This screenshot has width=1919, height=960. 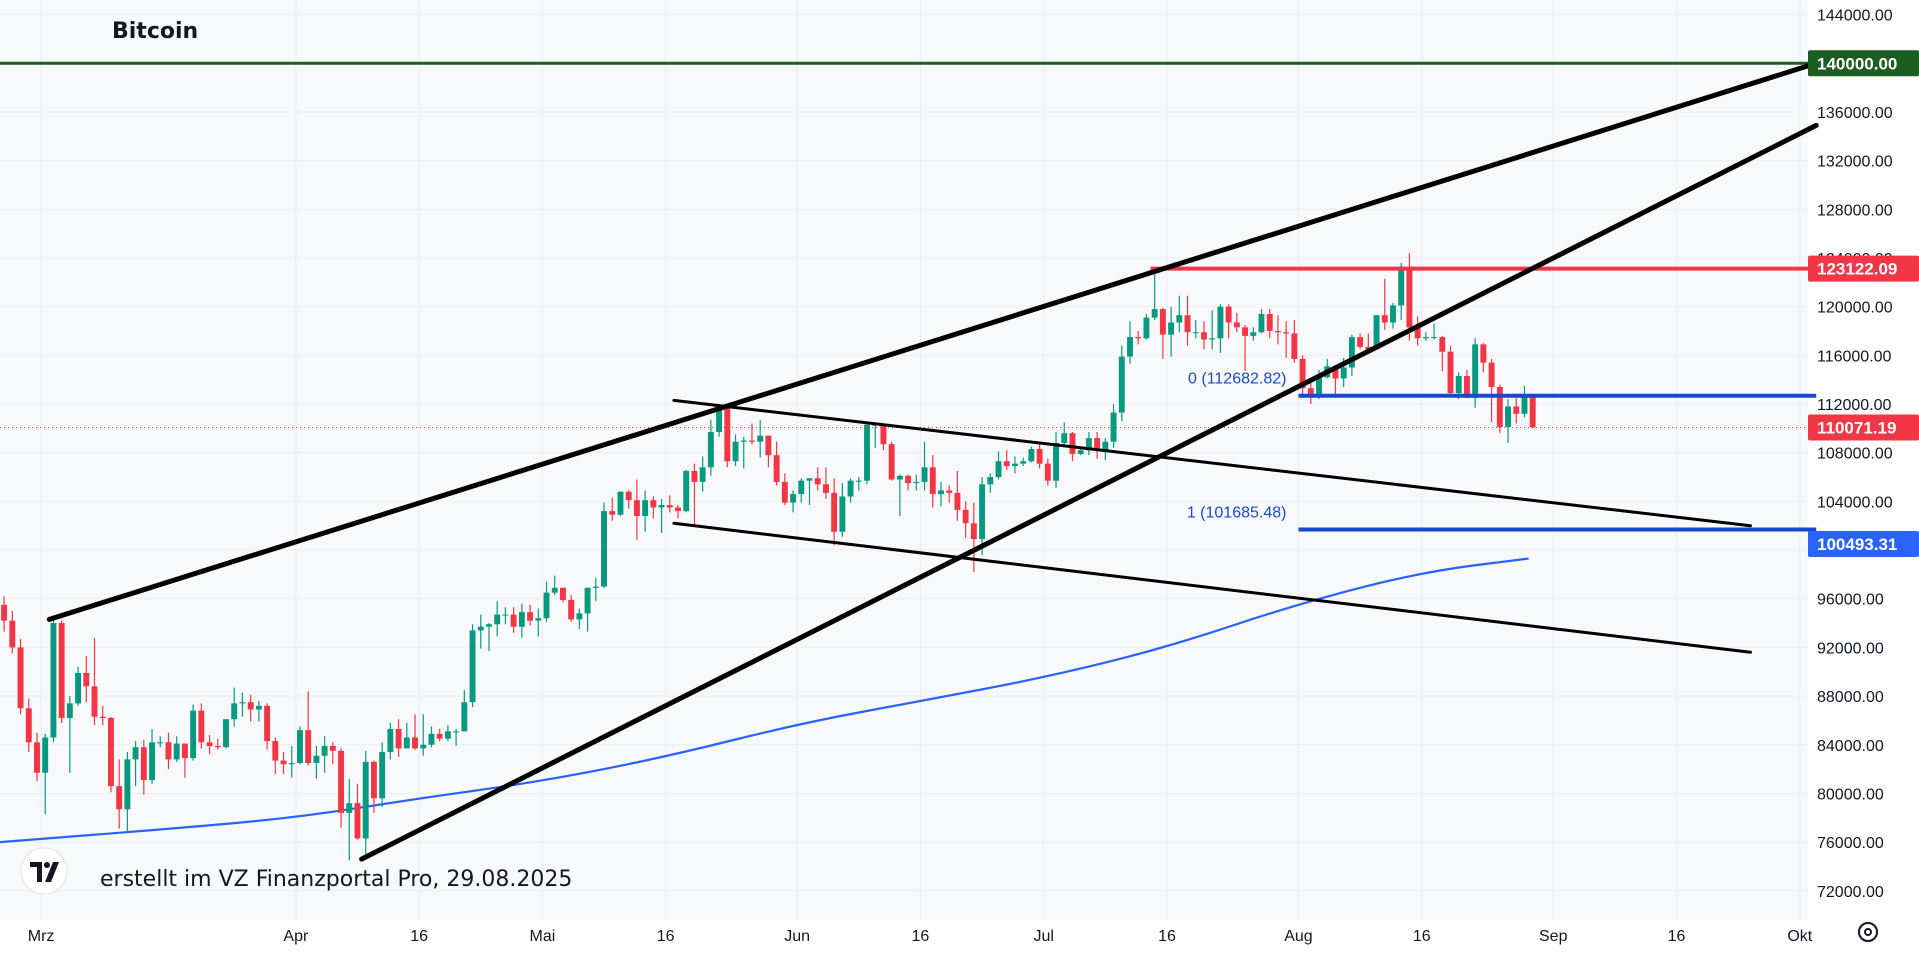 I want to click on last-price-tag, so click(x=1863, y=427).